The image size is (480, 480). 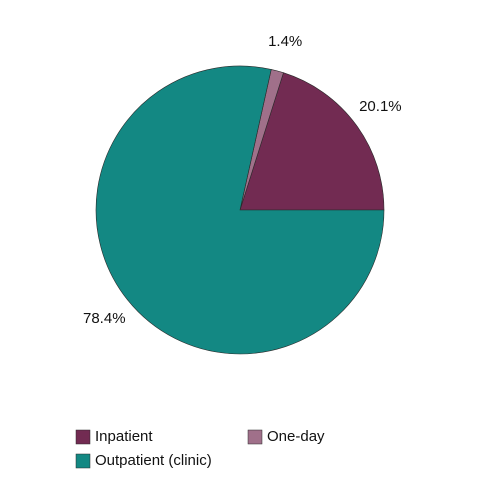 I want to click on value-label: 78.4%, so click(x=104, y=318).